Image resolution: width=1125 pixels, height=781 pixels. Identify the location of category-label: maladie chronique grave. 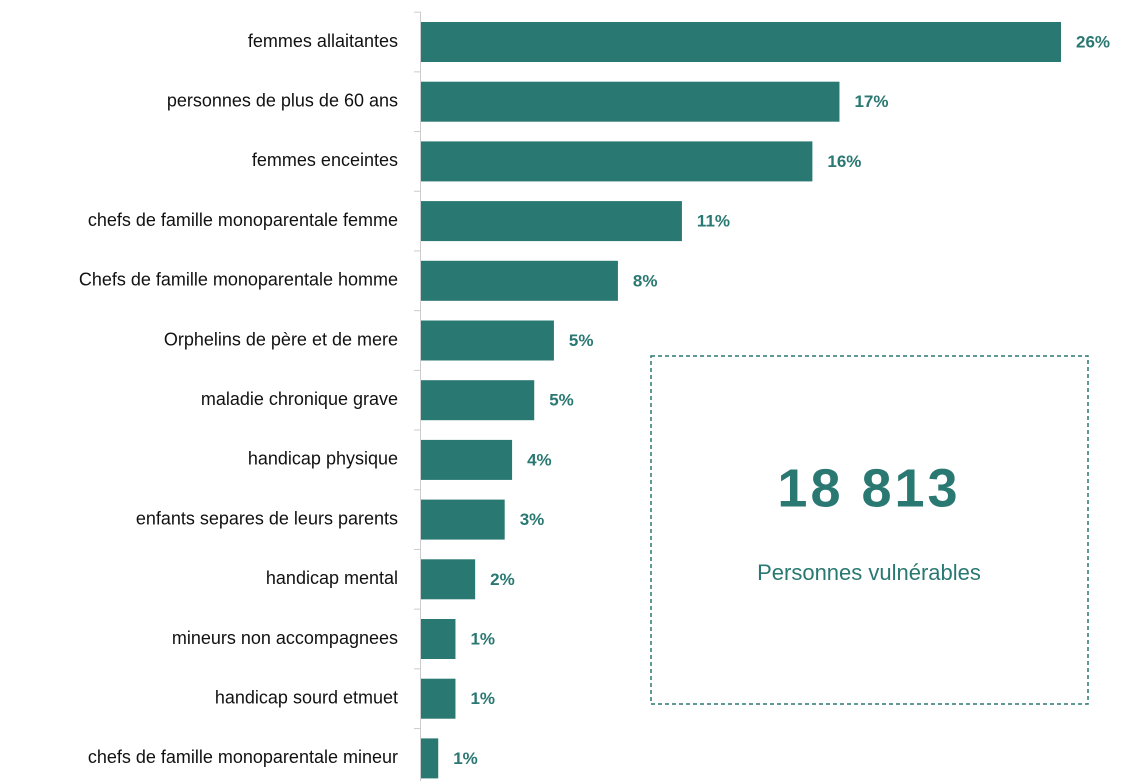
(299, 399).